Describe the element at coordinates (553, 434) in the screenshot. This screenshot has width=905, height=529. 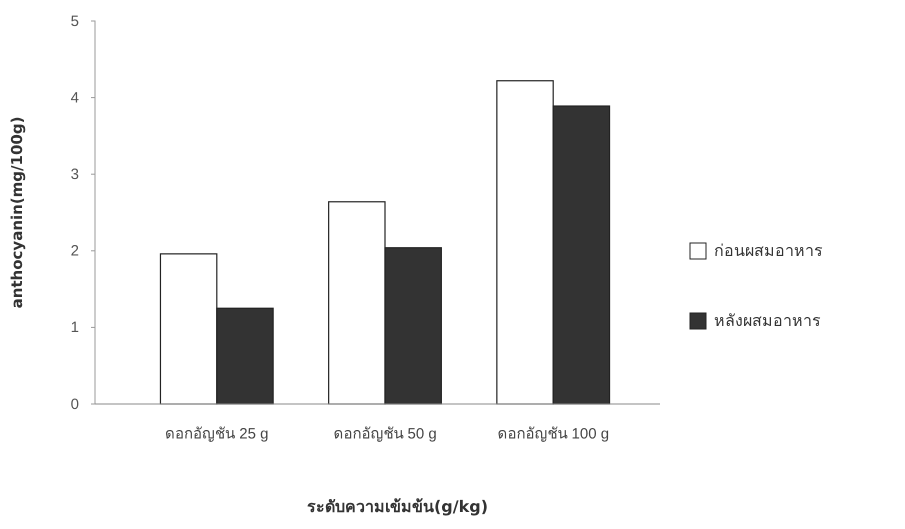
I see `x-tick-label: ดอกอัญชัน 100 g` at that location.